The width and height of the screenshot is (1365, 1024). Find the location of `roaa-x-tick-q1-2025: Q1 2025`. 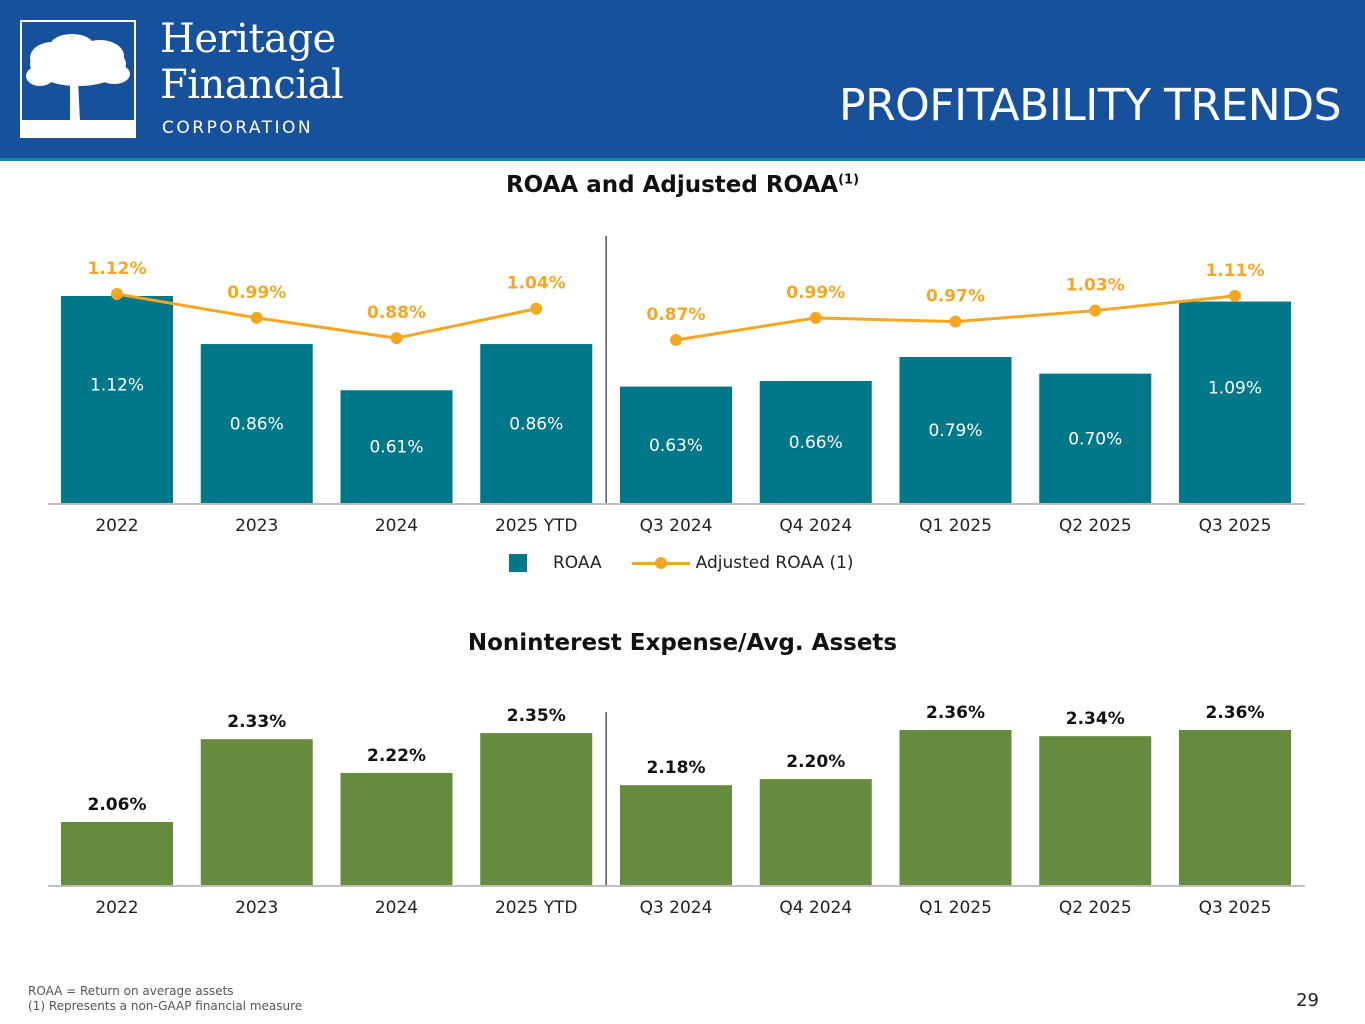

roaa-x-tick-q1-2025: Q1 2025 is located at coordinates (955, 526).